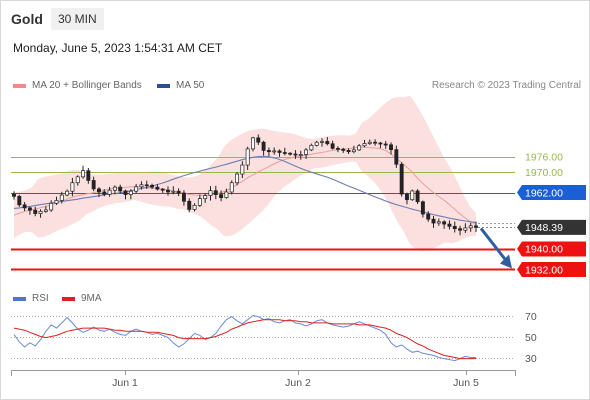 This screenshot has height=400, width=590. What do you see at coordinates (77, 85) in the screenshot?
I see `legend-bollinger: MA 20 + Bollinger Bands` at bounding box center [77, 85].